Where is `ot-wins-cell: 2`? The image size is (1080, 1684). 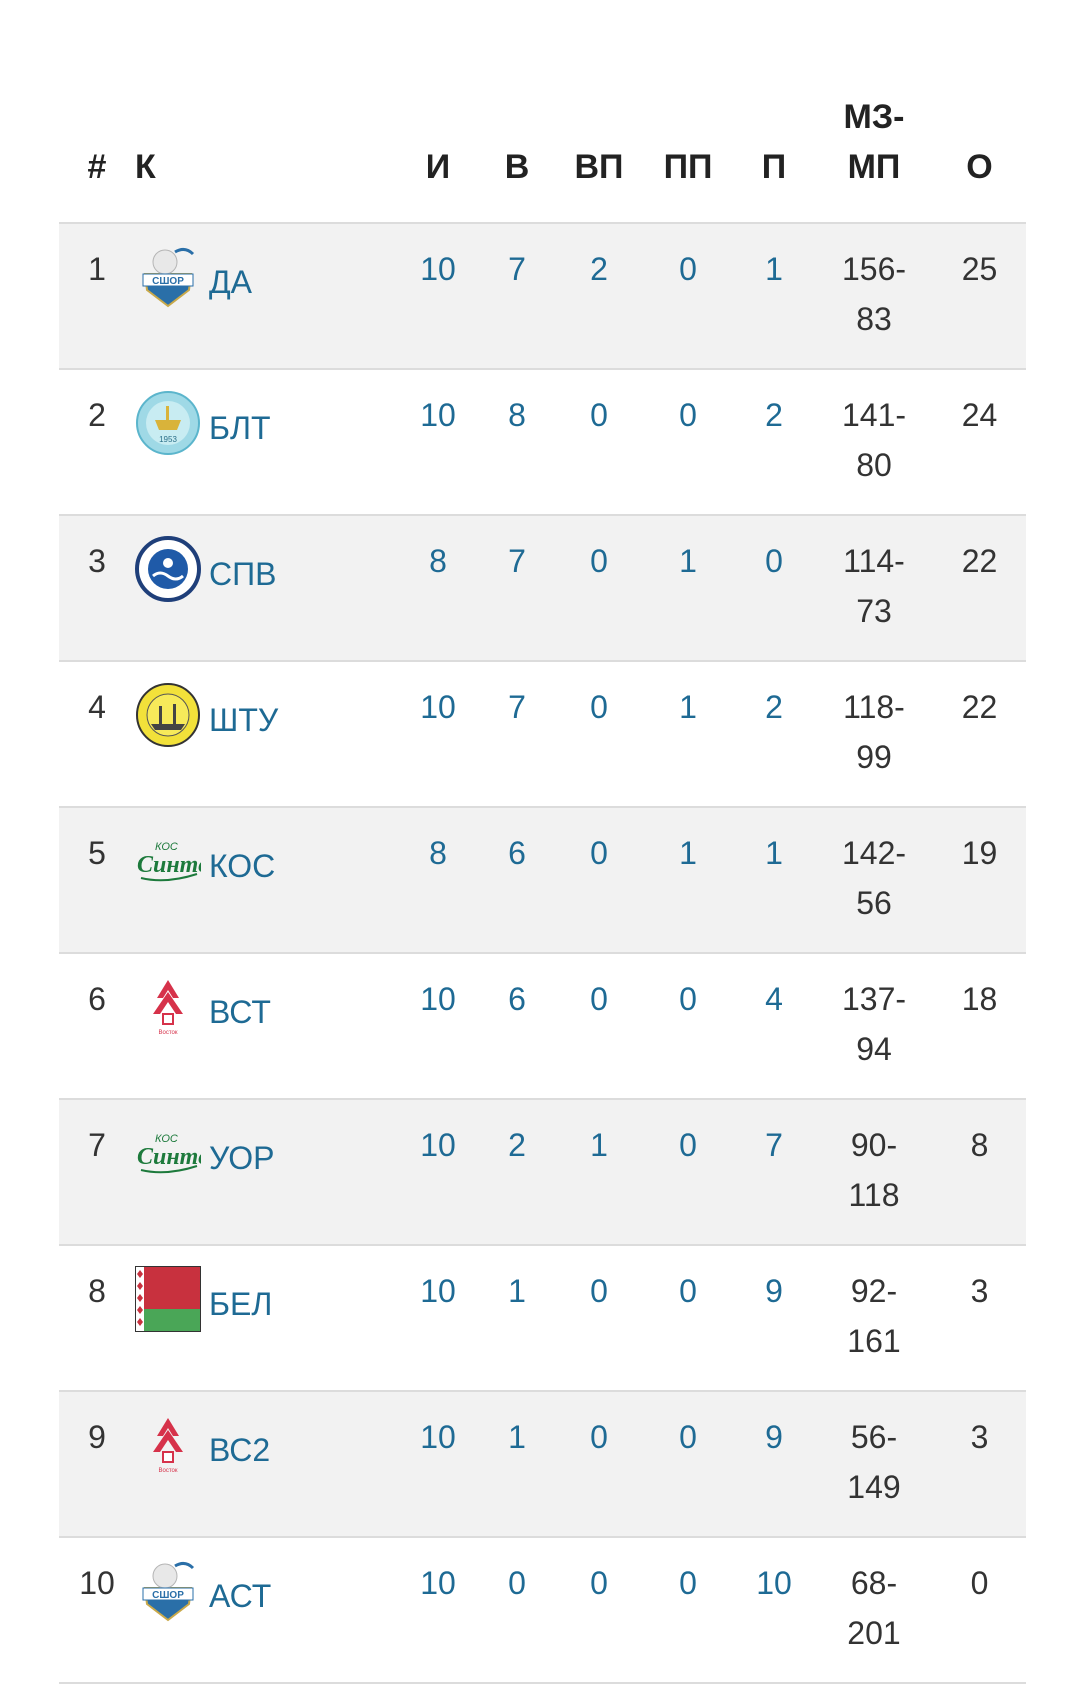
ot-wins-cell: 2 is located at coordinates (599, 296).